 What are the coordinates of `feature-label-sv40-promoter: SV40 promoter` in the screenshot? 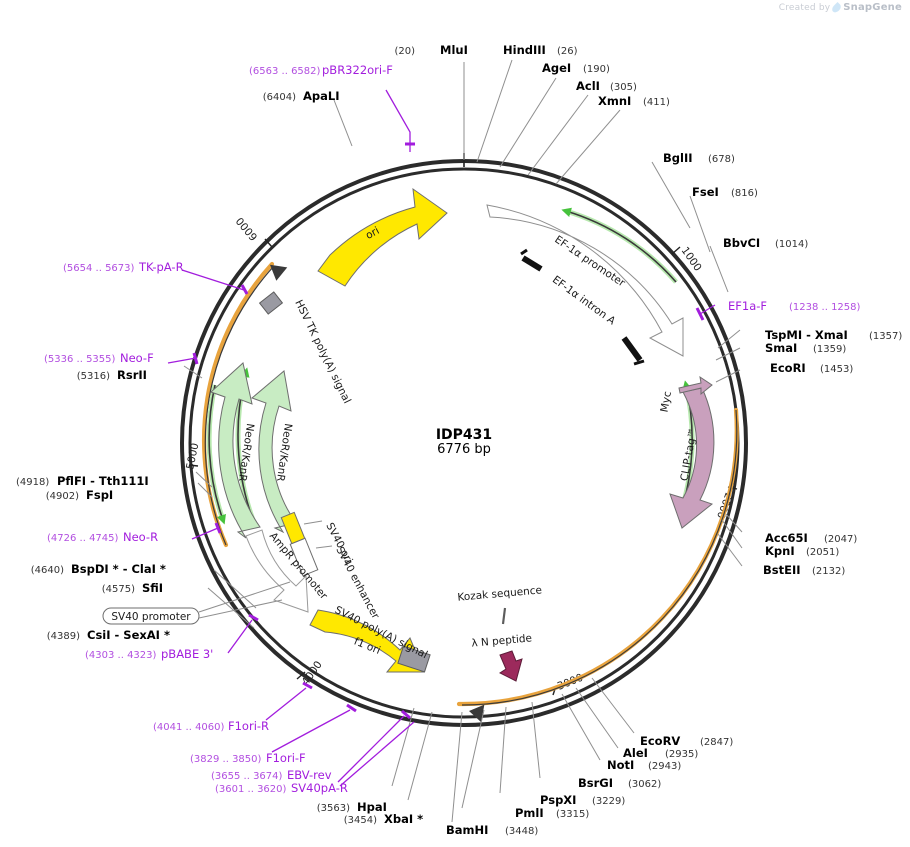 It's located at (151, 617).